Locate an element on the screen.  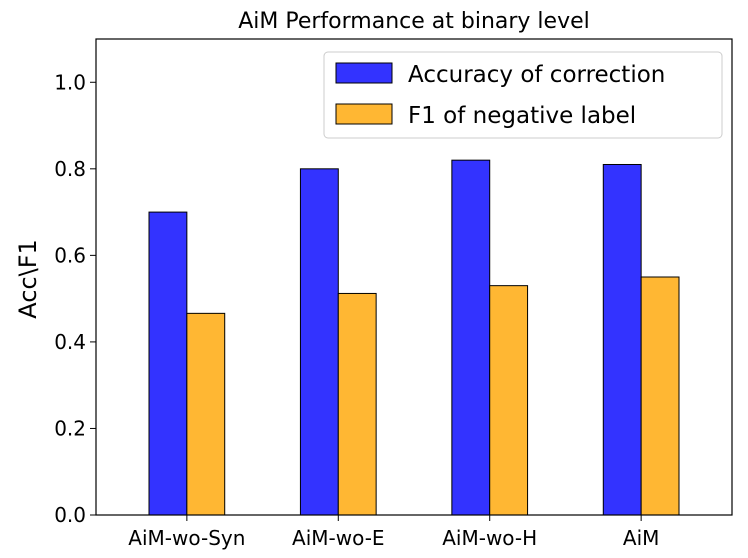
legend-box is located at coordinates (523, 95).